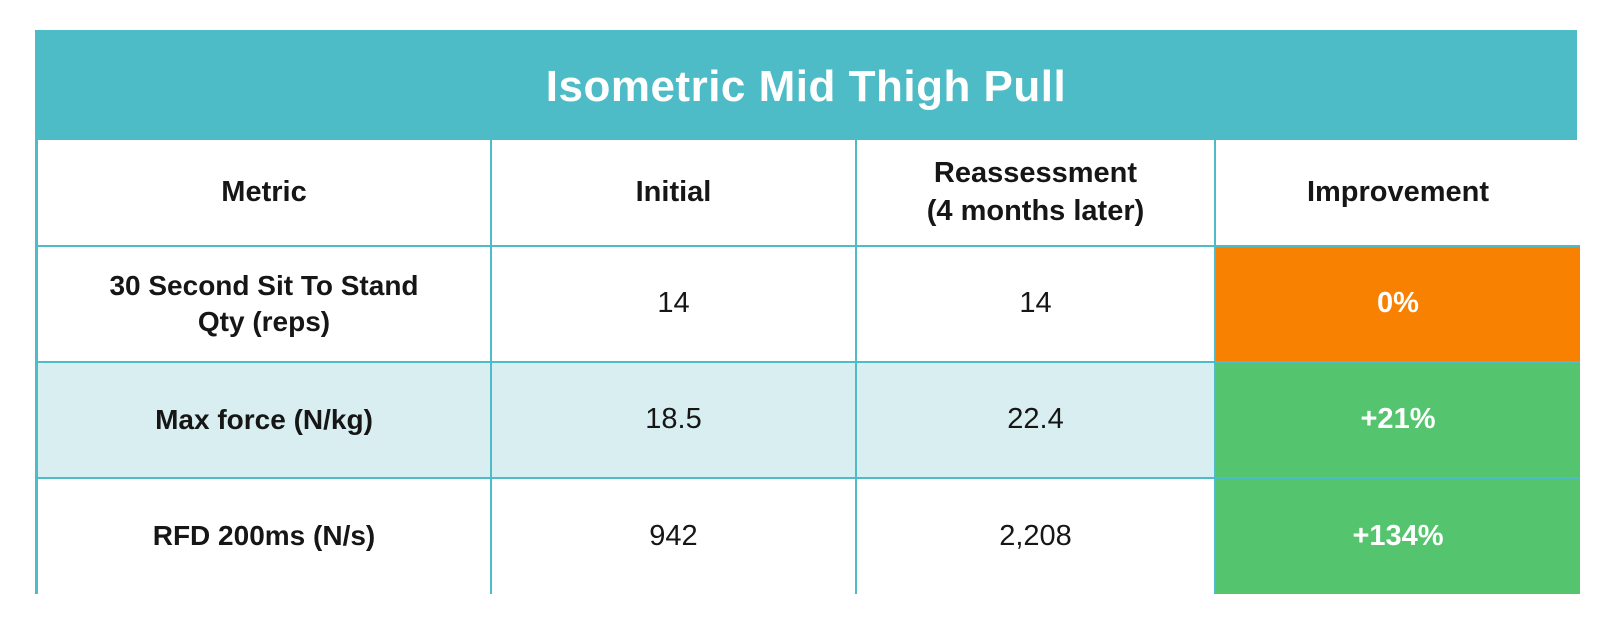  Describe the element at coordinates (1397, 193) in the screenshot. I see `column-header-improvement: Improvement` at that location.